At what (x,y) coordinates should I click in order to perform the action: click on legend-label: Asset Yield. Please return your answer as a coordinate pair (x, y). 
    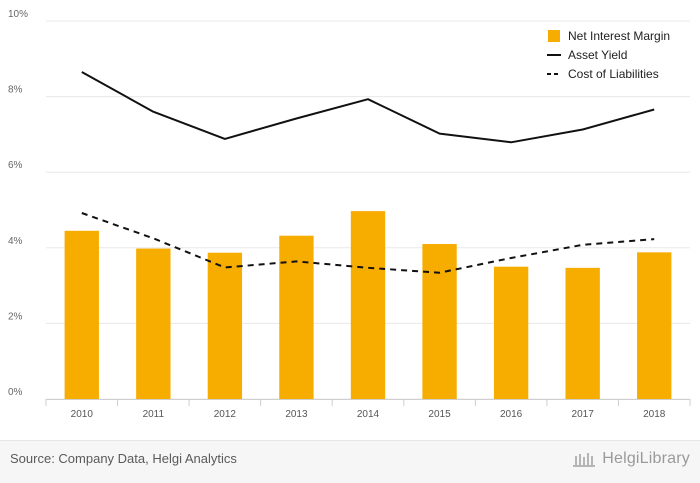
    Looking at the image, I should click on (597, 55).